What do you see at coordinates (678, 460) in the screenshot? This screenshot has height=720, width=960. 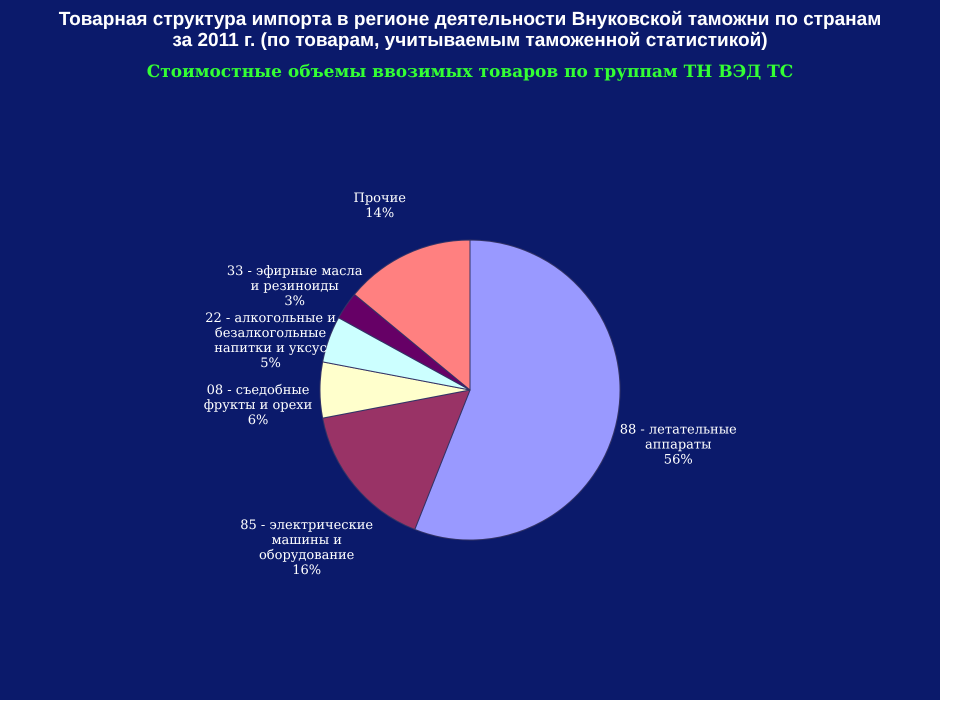 I see `data-label: 56%` at bounding box center [678, 460].